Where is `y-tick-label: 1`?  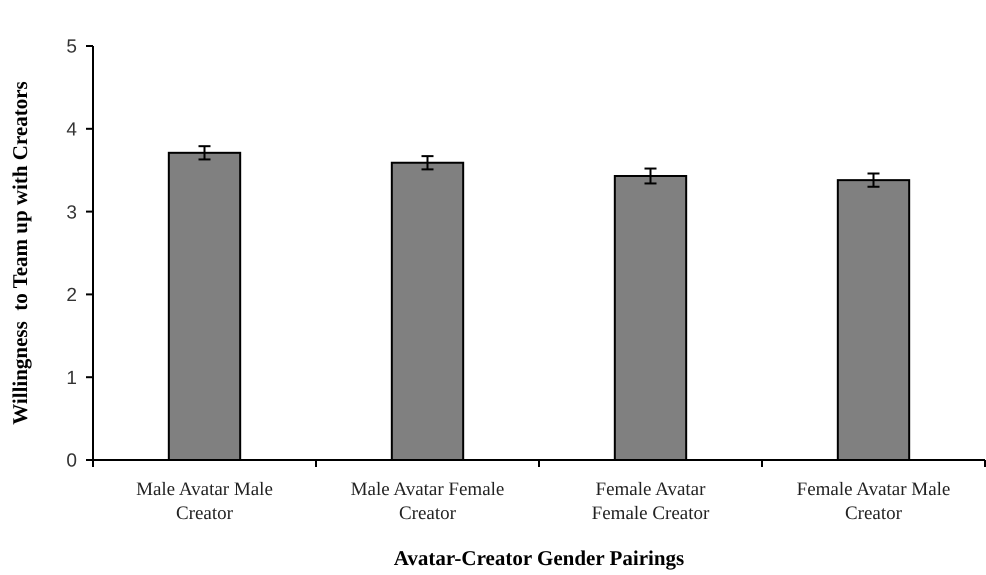 y-tick-label: 1 is located at coordinates (71, 378).